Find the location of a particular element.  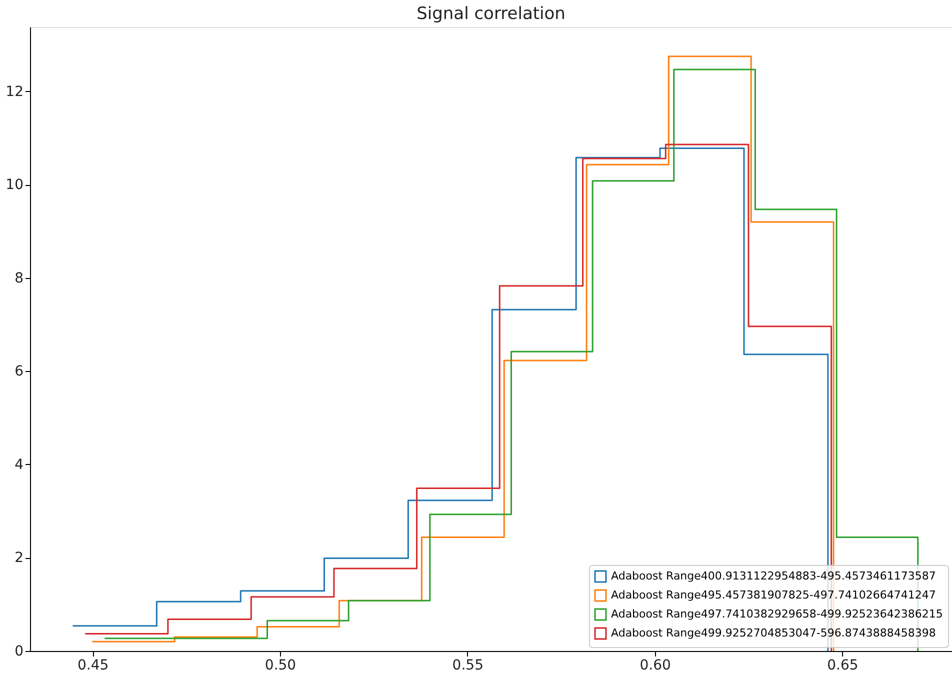

chart-title: Signal correlation is located at coordinates (491, 14).